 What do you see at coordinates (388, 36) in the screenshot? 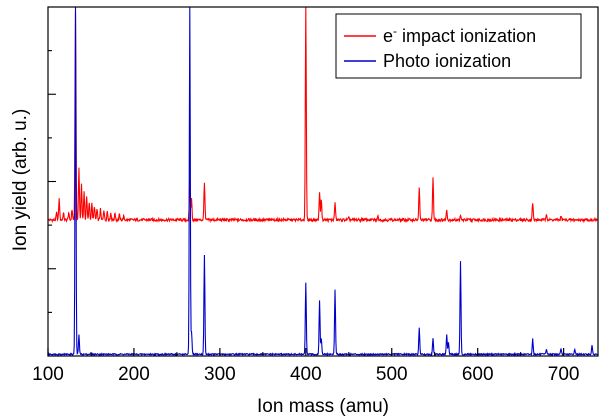
I see `legend-label-electron-e: e` at bounding box center [388, 36].